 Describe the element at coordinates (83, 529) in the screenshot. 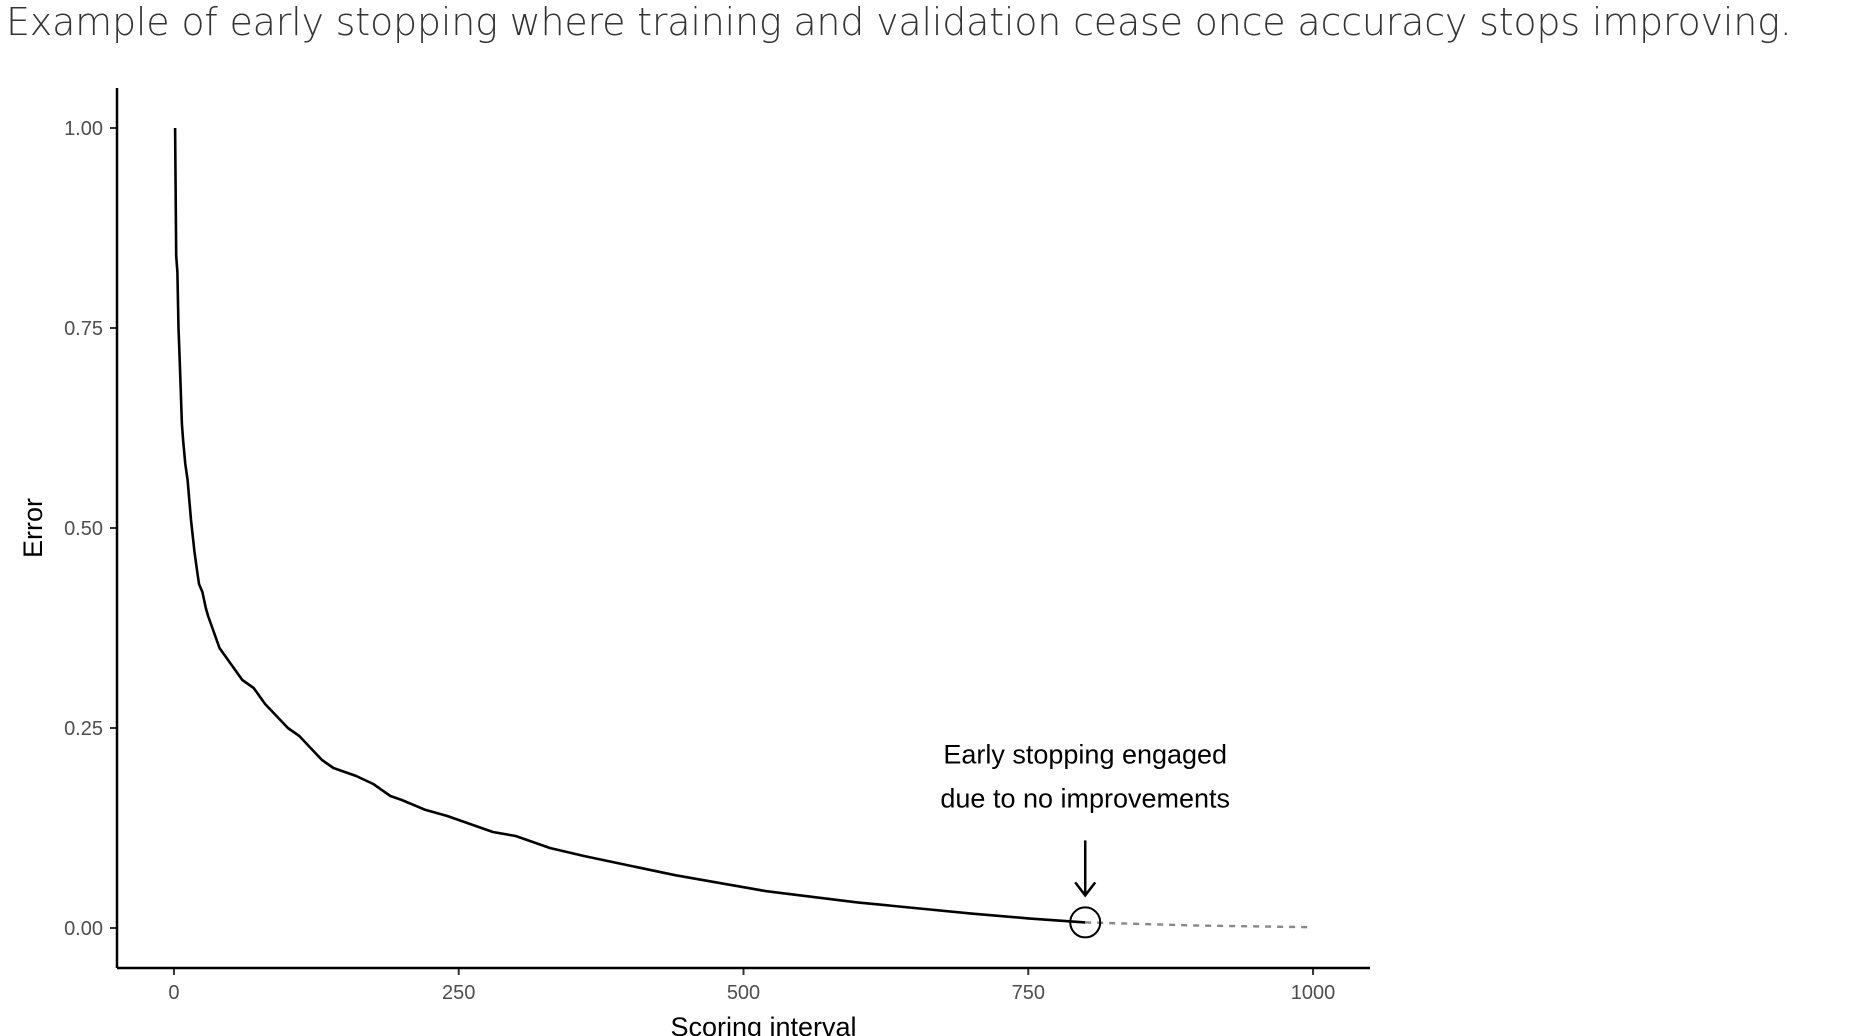

I see `y-tick-label: 0.50` at that location.